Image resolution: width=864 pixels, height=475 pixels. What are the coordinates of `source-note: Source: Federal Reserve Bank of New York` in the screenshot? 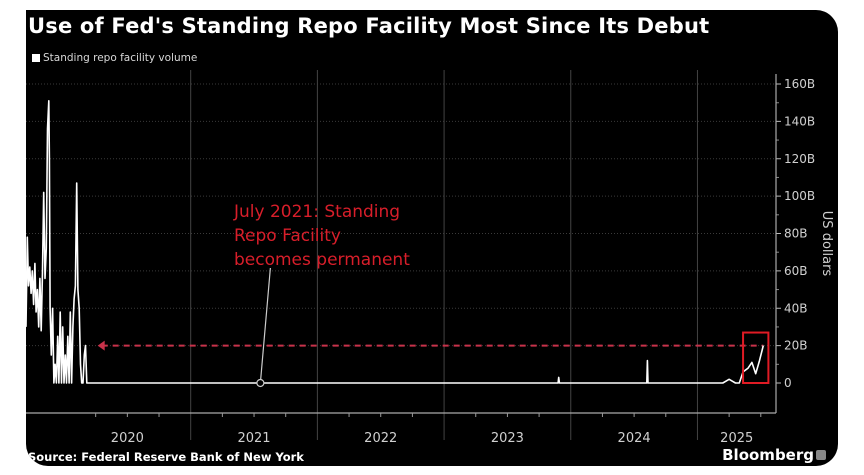 It's located at (166, 457).